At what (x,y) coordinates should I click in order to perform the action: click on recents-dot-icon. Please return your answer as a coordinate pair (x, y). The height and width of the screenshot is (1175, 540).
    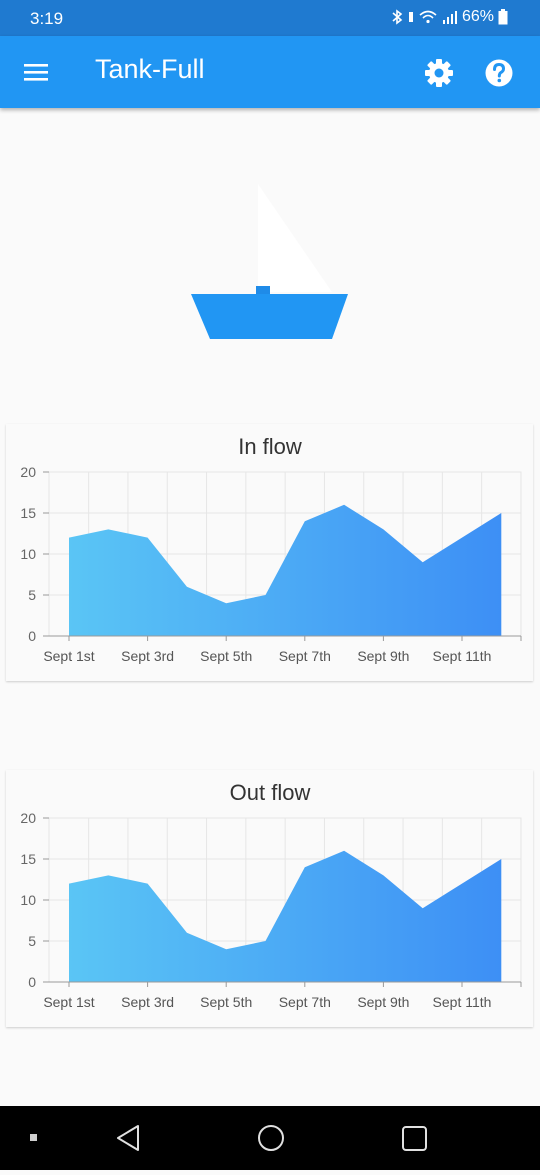
    Looking at the image, I should click on (33, 1137).